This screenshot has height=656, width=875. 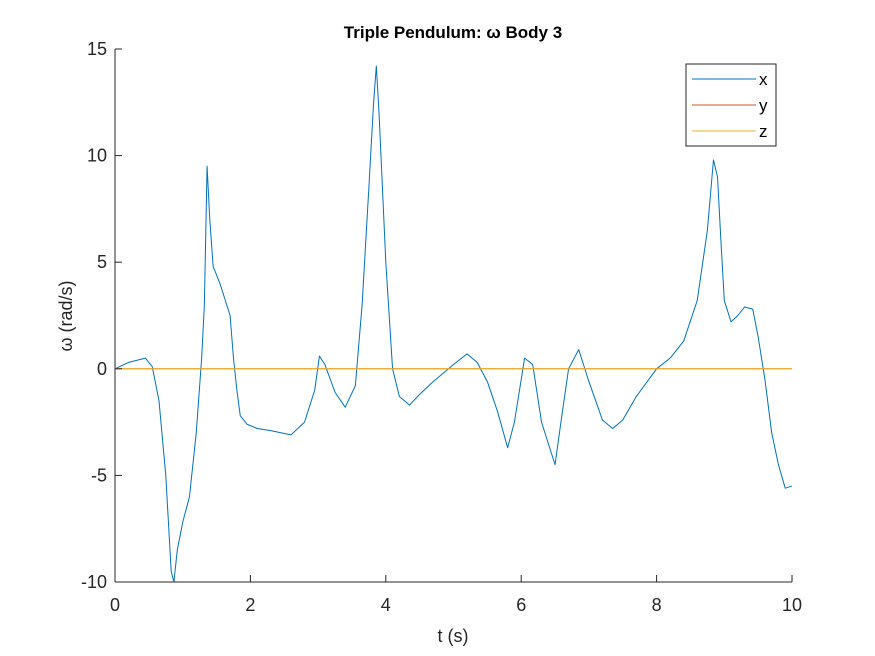 What do you see at coordinates (521, 605) in the screenshot?
I see `x-tick-label: 6` at bounding box center [521, 605].